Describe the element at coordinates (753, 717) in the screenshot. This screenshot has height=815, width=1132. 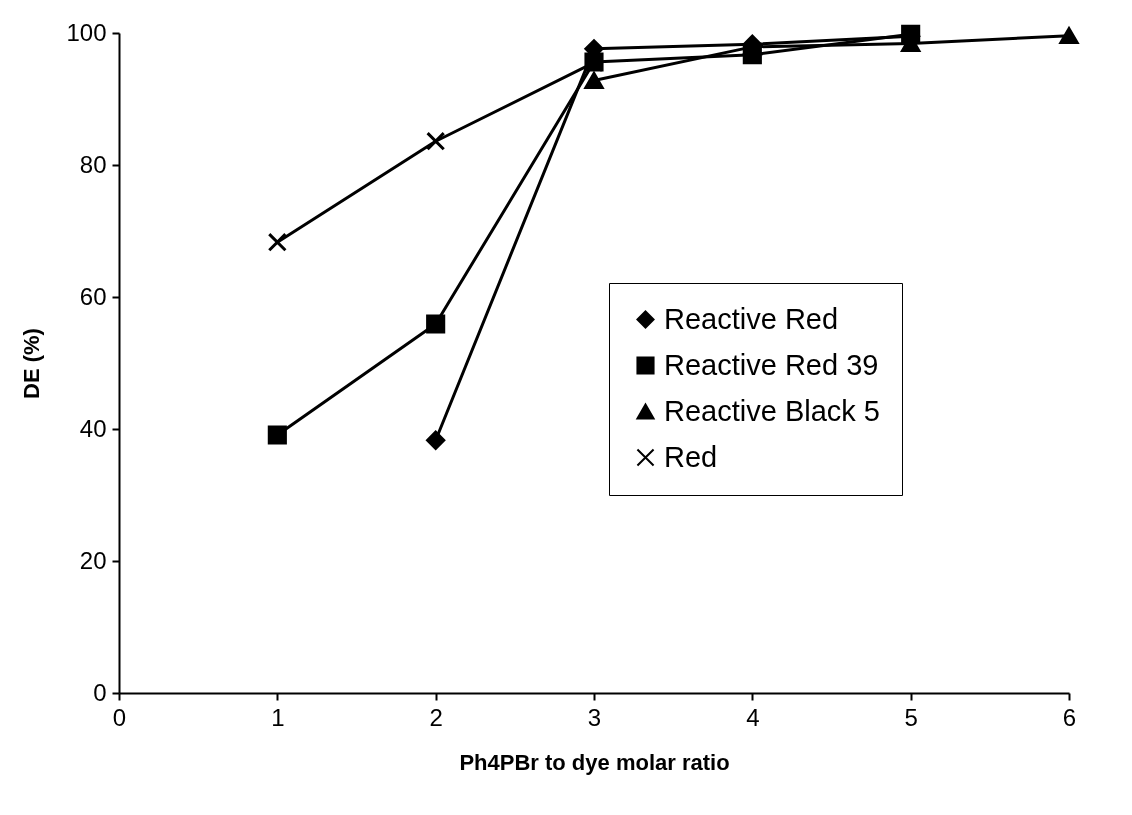
I see `x-tick-label: 4` at that location.